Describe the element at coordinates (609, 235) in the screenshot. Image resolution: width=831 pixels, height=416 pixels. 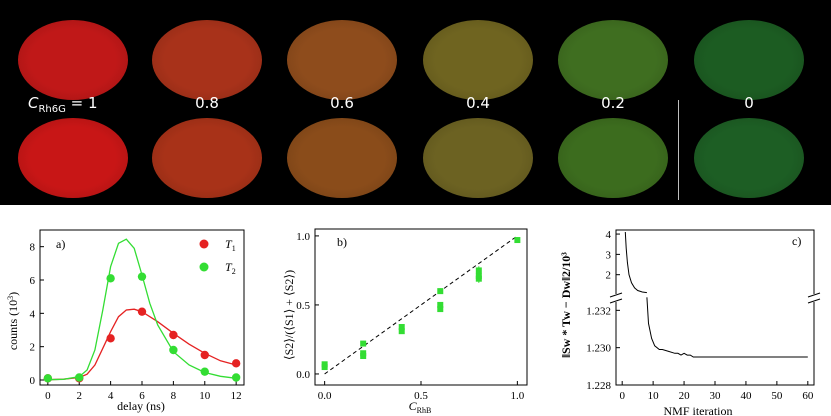
I see `y-tick-label-c-upper: 4` at that location.